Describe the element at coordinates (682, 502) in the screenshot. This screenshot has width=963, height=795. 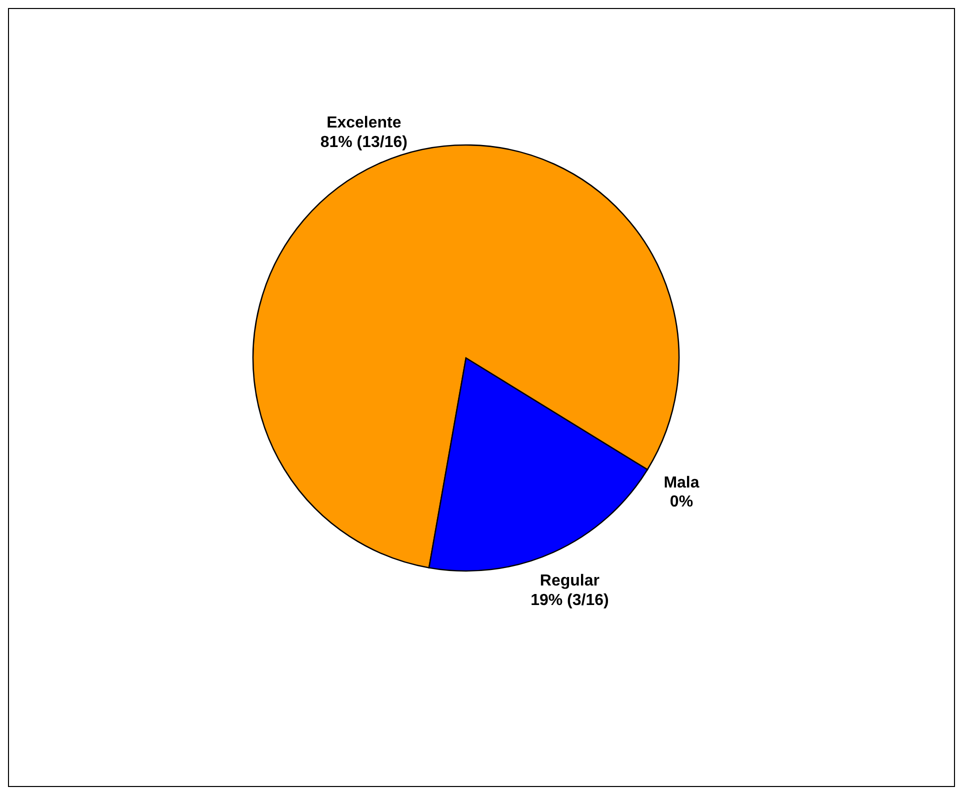
I see `text: 0%` at that location.